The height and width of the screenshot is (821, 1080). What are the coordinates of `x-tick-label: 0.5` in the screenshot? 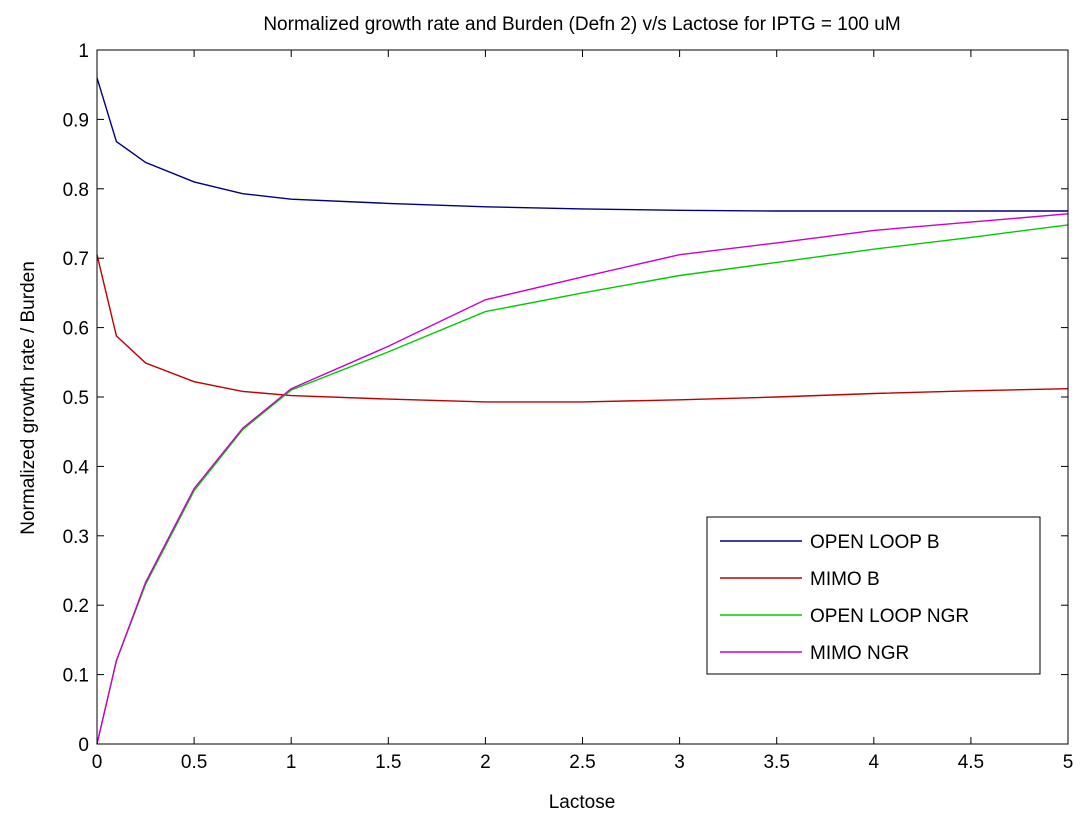 It's located at (194, 762).